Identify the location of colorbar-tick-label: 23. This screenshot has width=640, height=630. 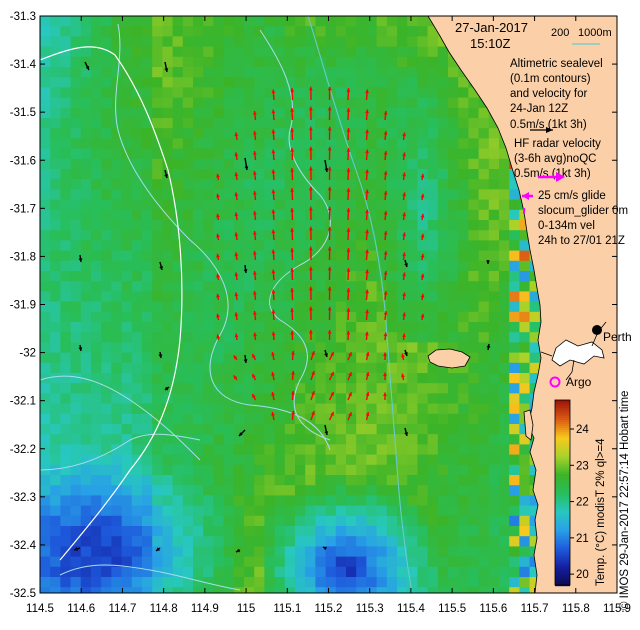
(582, 466).